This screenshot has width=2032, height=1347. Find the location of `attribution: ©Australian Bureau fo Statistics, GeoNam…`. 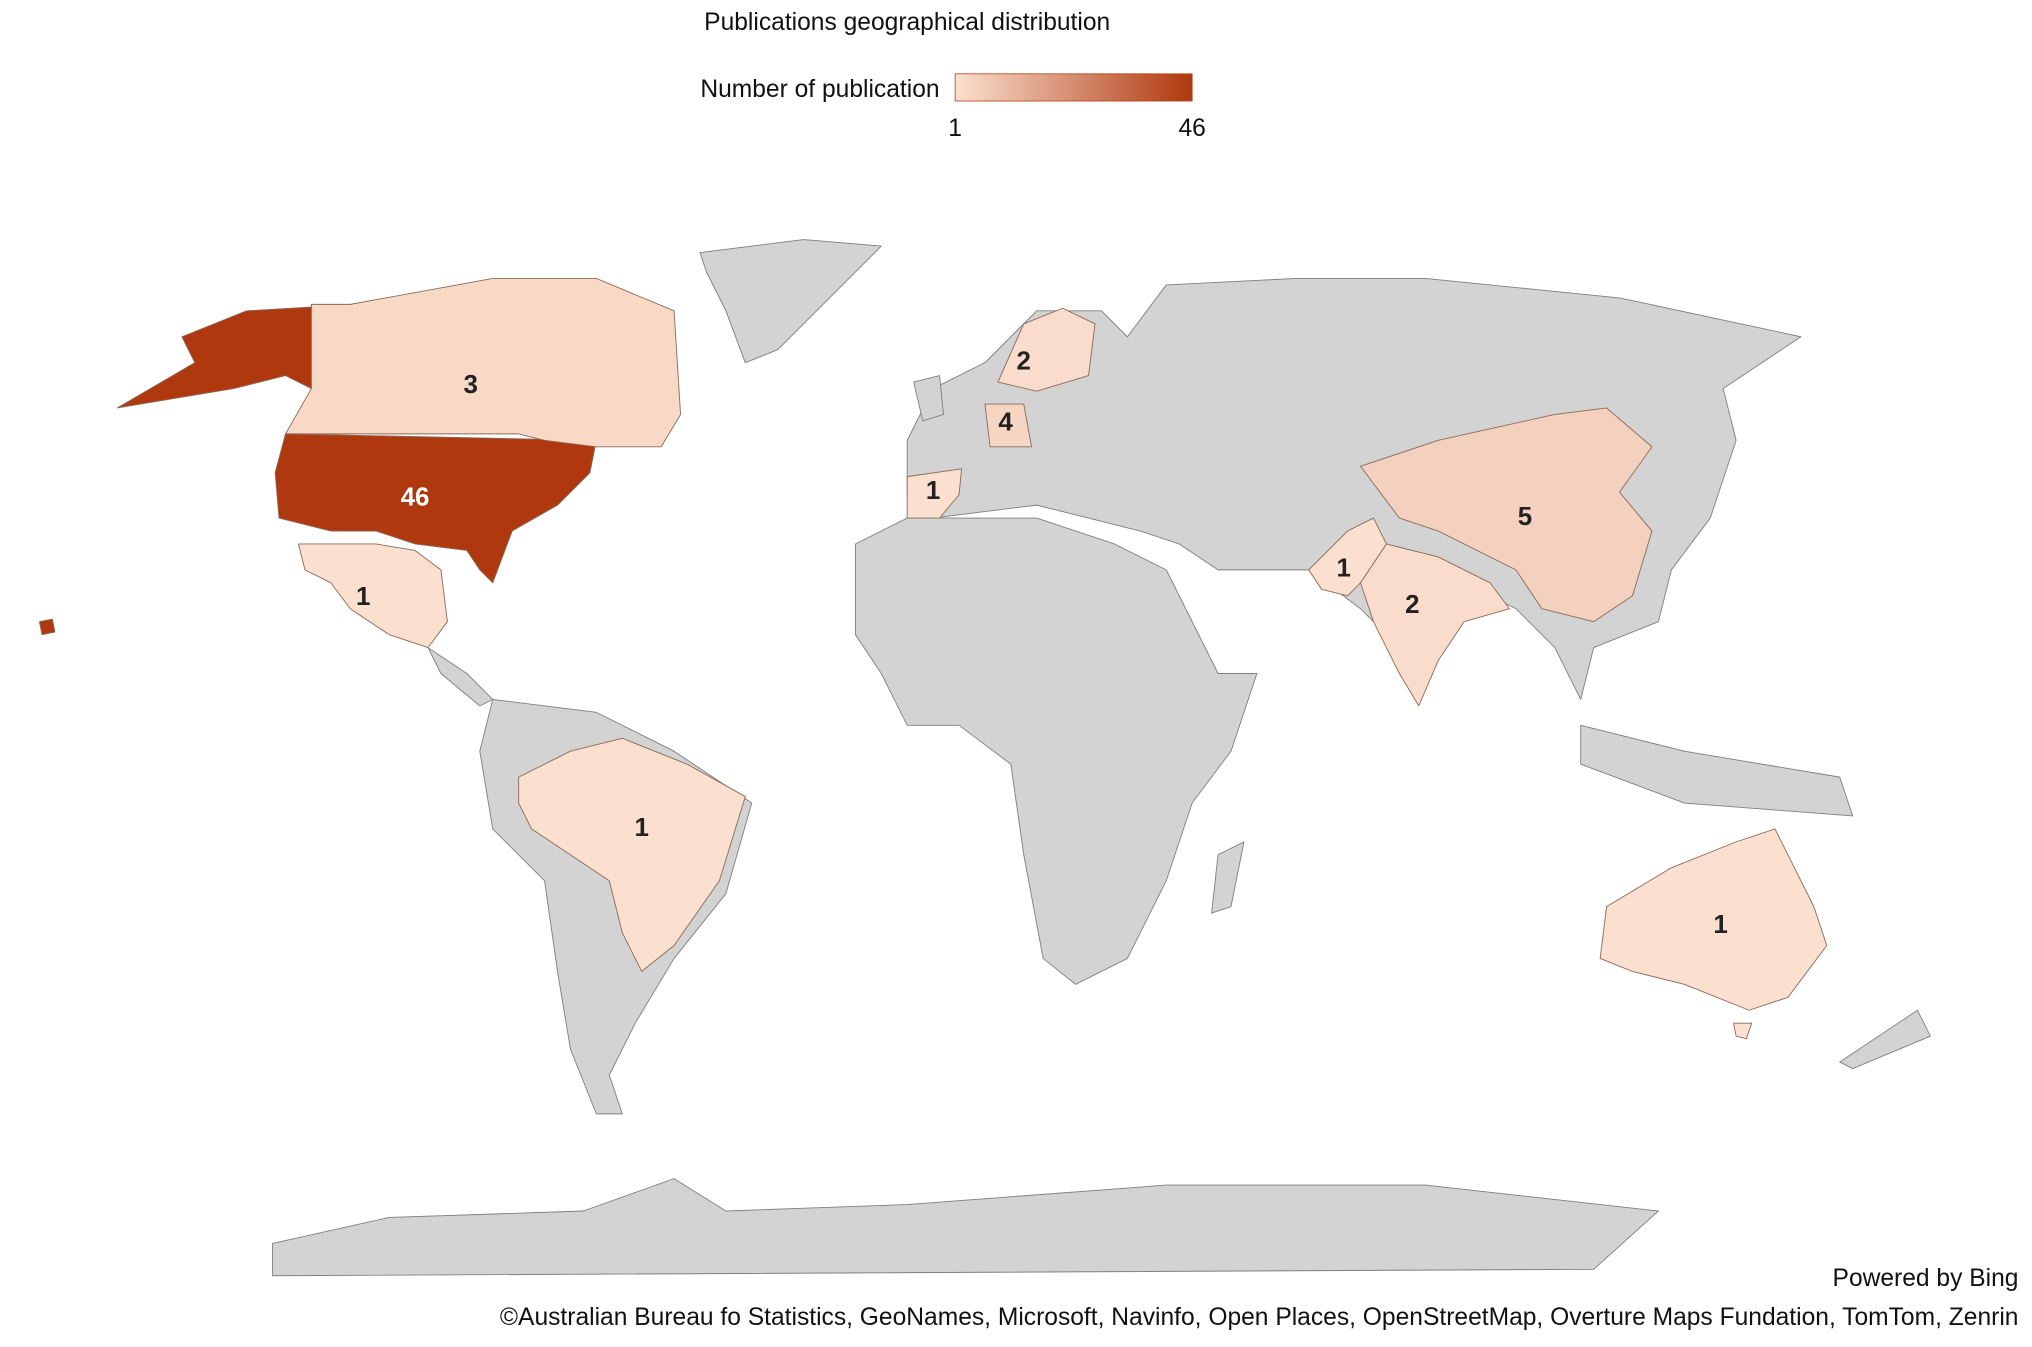

attribution: ©Australian Bureau fo Statistics, GeoNam… is located at coordinates (1259, 1317).